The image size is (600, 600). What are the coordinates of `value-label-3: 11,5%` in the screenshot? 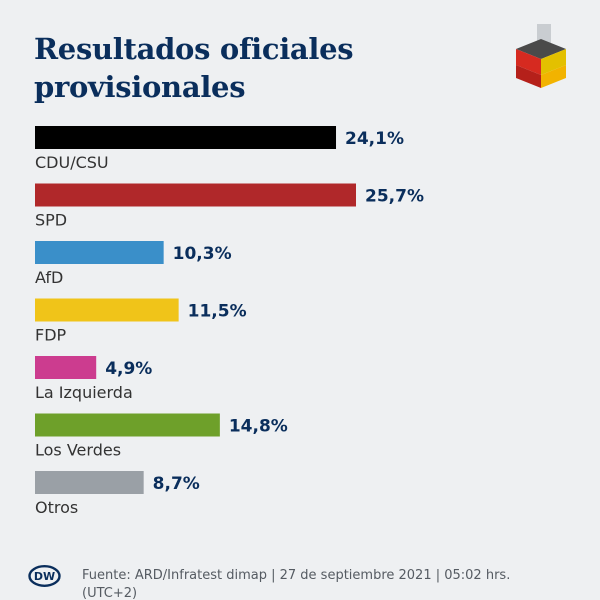 It's located at (217, 312).